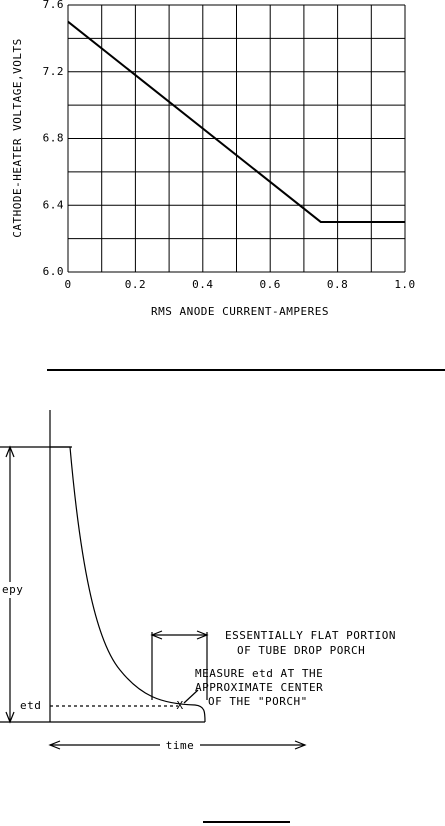 Image resolution: width=445 pixels, height=826 pixels. Describe the element at coordinates (259, 687) in the screenshot. I see `note-line: APPROXIMATE CENTER` at that location.